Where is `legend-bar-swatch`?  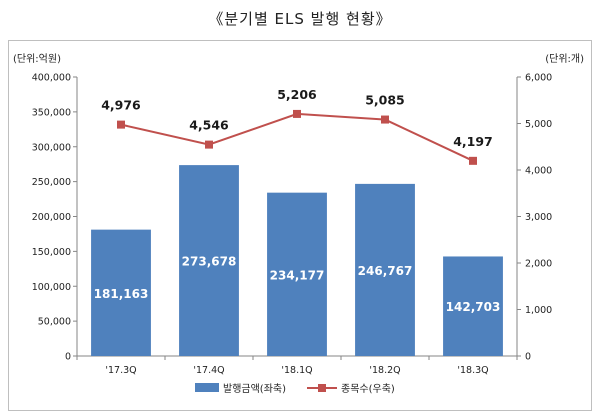 legend-bar-swatch is located at coordinates (207, 387).